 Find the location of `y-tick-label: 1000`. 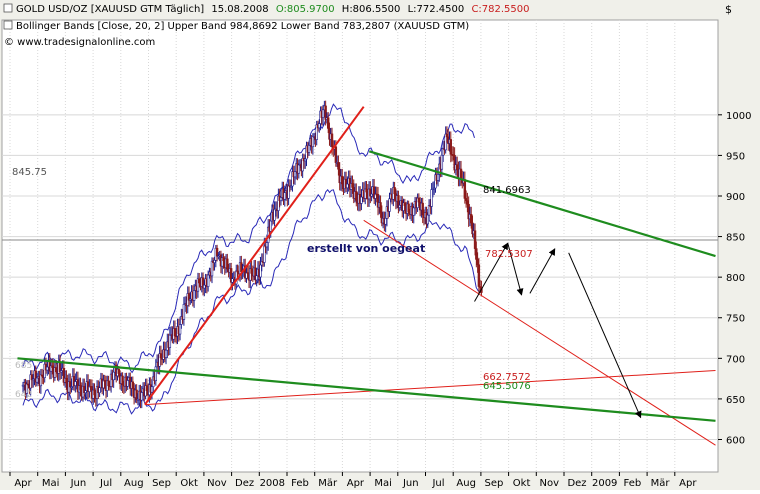

y-tick-label: 1000 is located at coordinates (738, 116).